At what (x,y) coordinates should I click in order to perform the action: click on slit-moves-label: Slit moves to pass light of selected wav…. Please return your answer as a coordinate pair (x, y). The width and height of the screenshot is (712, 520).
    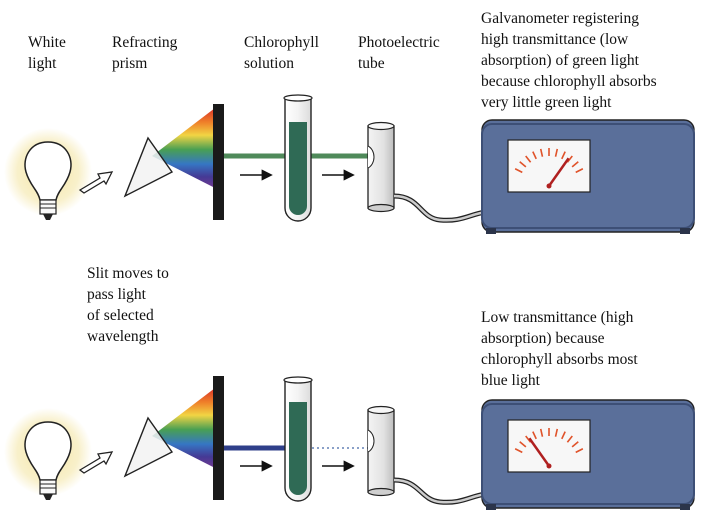
    Looking at the image, I should click on (128, 305).